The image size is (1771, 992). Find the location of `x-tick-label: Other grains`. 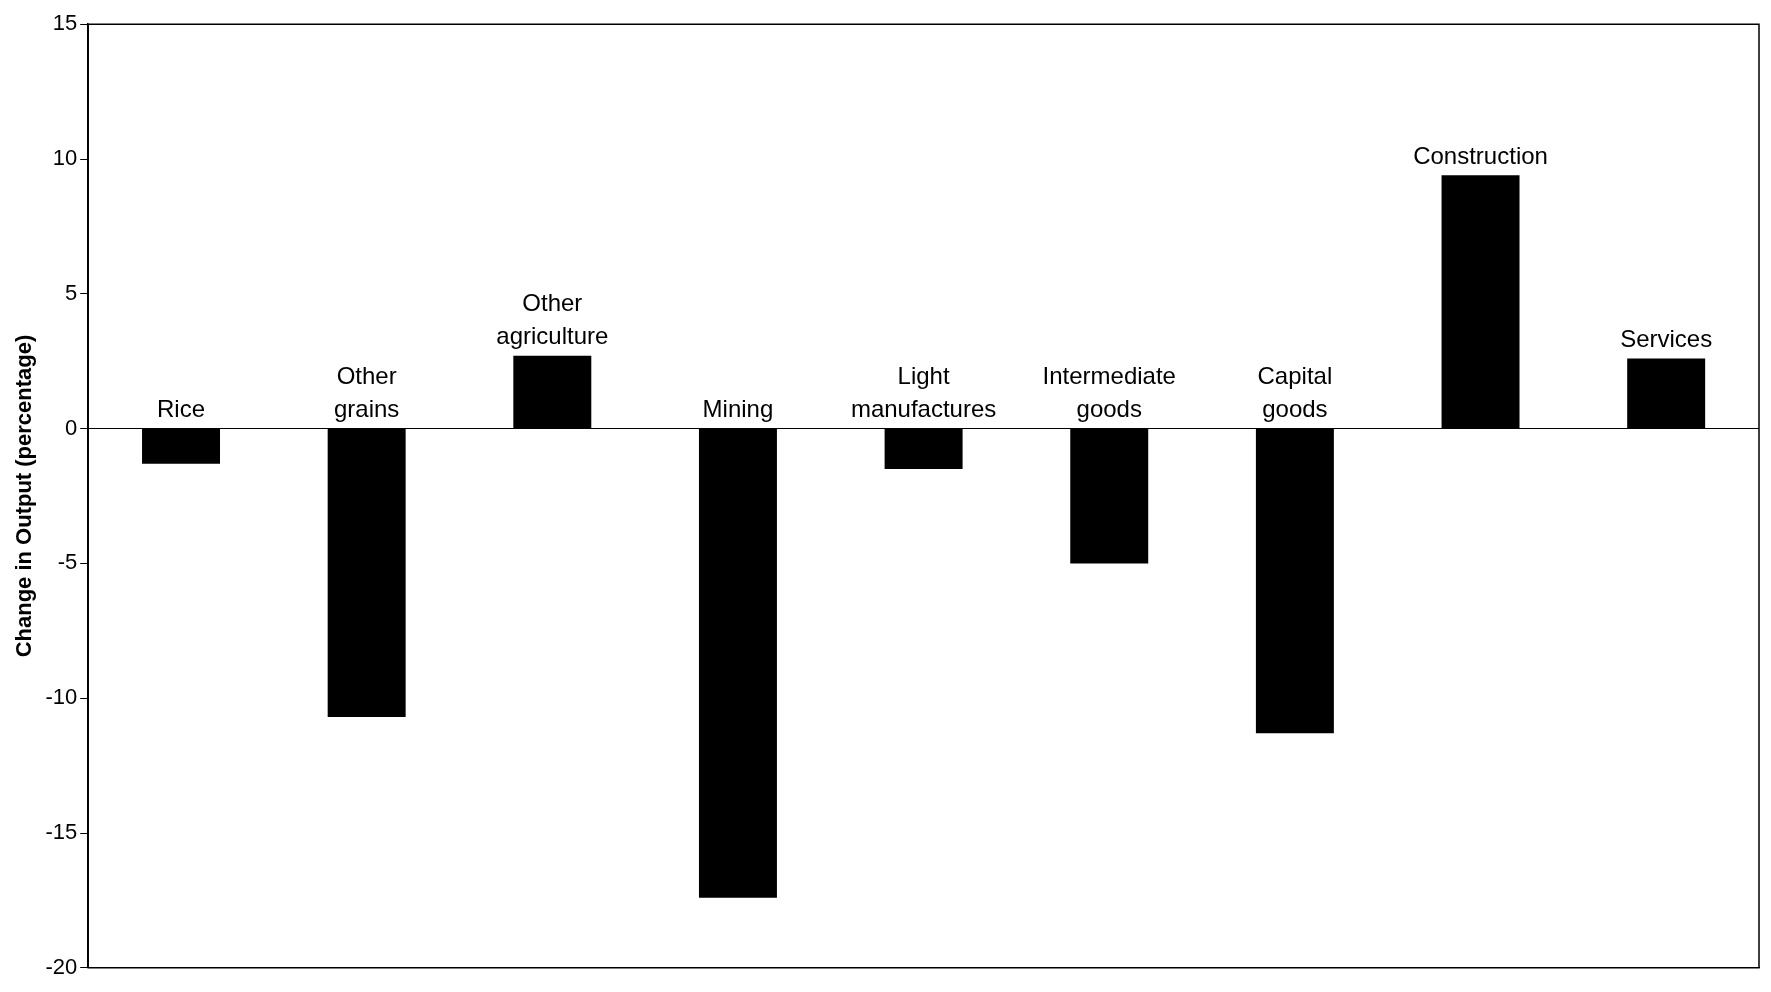

x-tick-label: Other grains is located at coordinates (366, 392).